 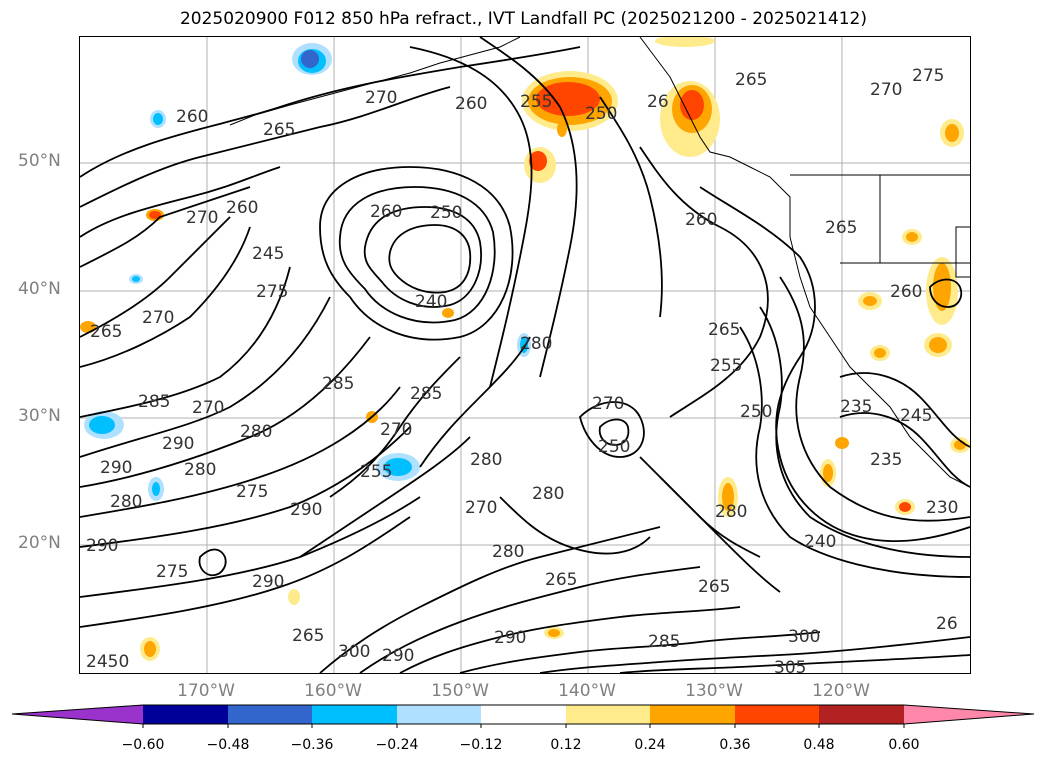 I want to click on colorbar-extend-min, so click(x=77, y=714).